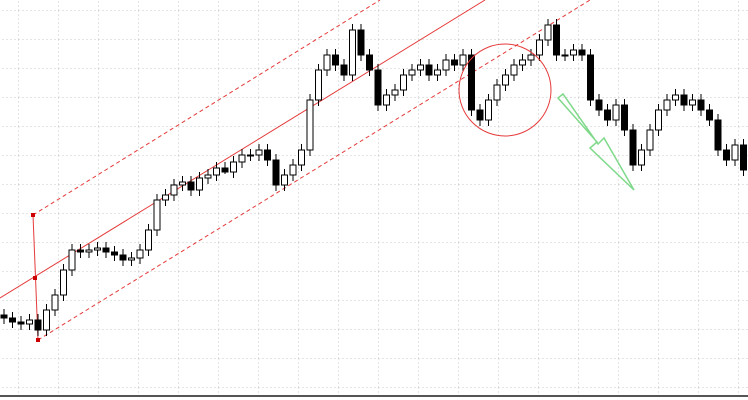 The image size is (748, 400). What do you see at coordinates (505, 90) in the screenshot?
I see `highlight-circle` at bounding box center [505, 90].